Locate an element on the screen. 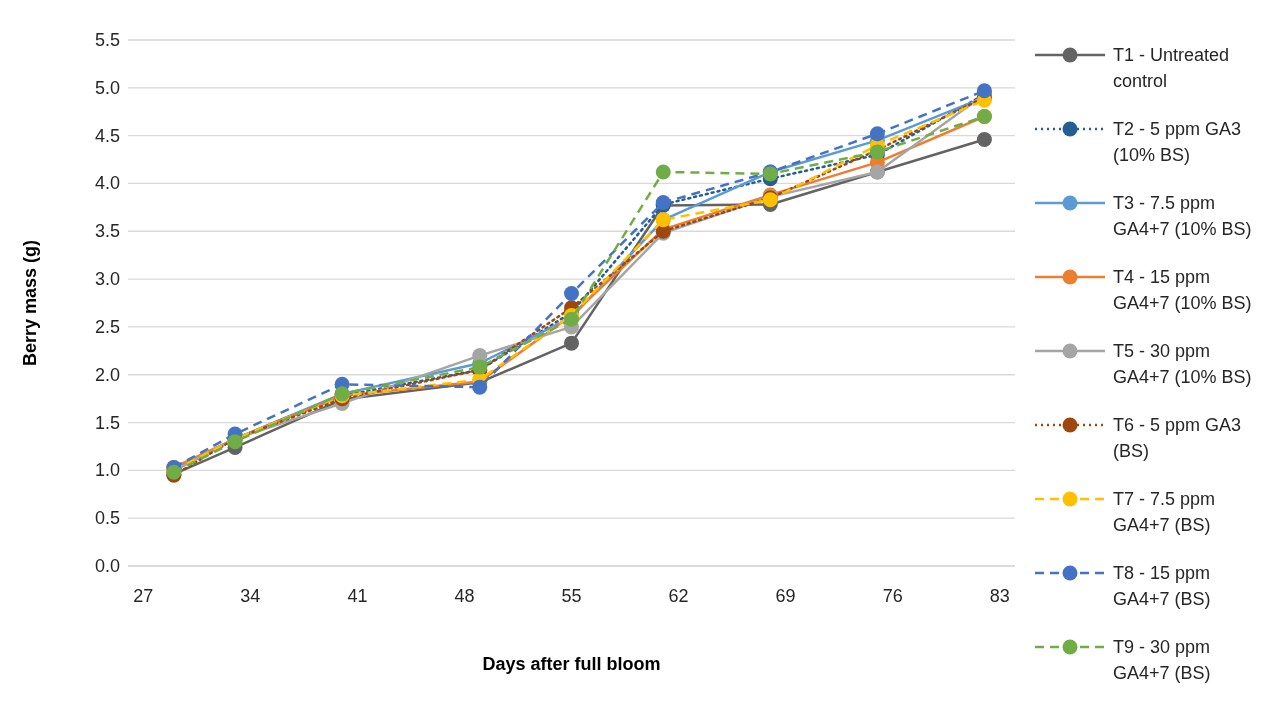  y-tick-label: 0.0 is located at coordinates (107, 566).